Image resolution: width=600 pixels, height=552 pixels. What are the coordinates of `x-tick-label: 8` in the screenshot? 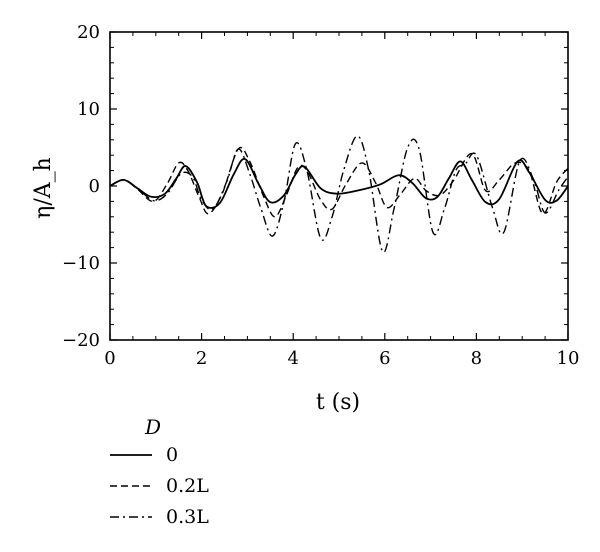 It's located at (476, 358).